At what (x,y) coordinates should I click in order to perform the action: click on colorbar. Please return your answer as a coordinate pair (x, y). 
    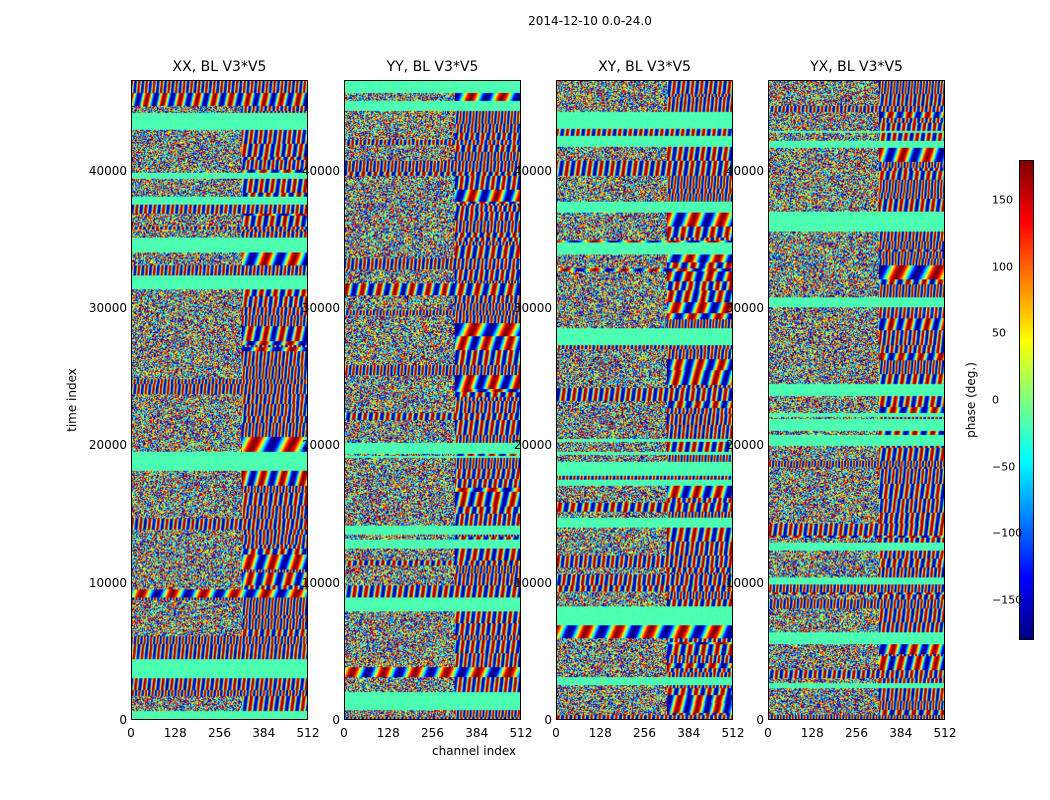
    Looking at the image, I should click on (1026, 400).